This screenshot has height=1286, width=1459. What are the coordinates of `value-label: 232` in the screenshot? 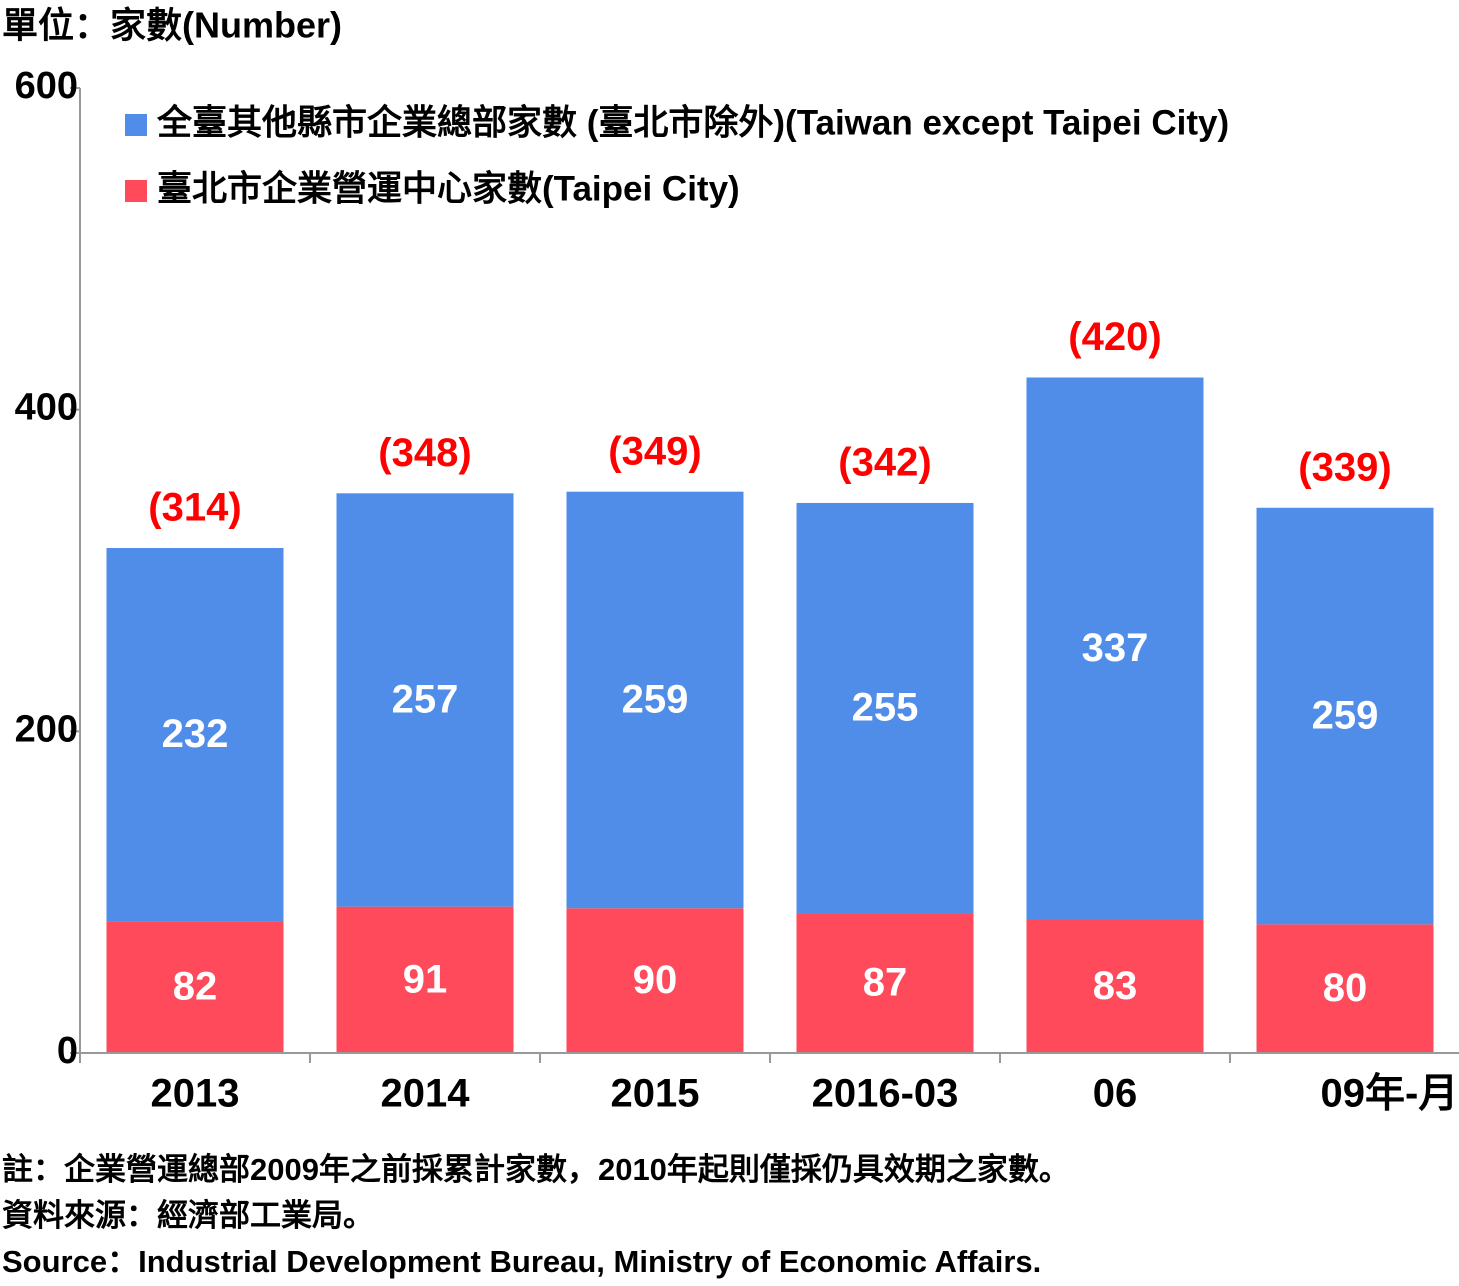 It's located at (195, 734).